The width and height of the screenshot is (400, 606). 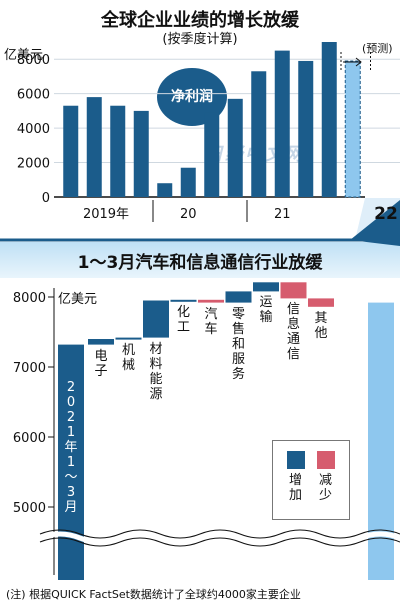 What do you see at coordinates (200, 263) in the screenshot?
I see `second-chart-title: 1～3月汽车和信息通信行业放缓` at bounding box center [200, 263].